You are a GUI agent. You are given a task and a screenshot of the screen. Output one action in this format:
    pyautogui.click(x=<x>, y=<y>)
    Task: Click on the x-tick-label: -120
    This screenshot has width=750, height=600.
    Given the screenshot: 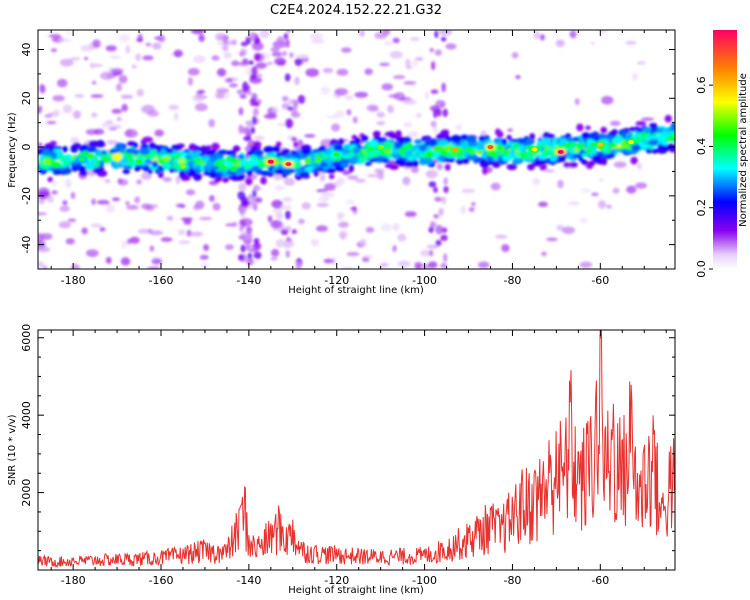 What is the action you would take?
    pyautogui.click(x=336, y=280)
    